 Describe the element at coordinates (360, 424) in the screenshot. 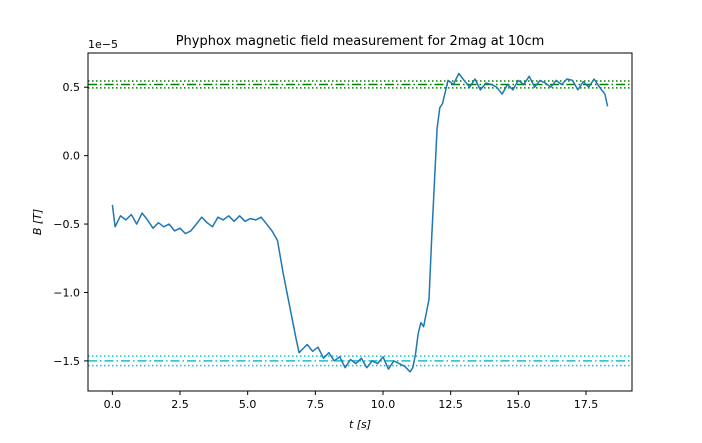

I see `x-axis-label: t [s]` at that location.